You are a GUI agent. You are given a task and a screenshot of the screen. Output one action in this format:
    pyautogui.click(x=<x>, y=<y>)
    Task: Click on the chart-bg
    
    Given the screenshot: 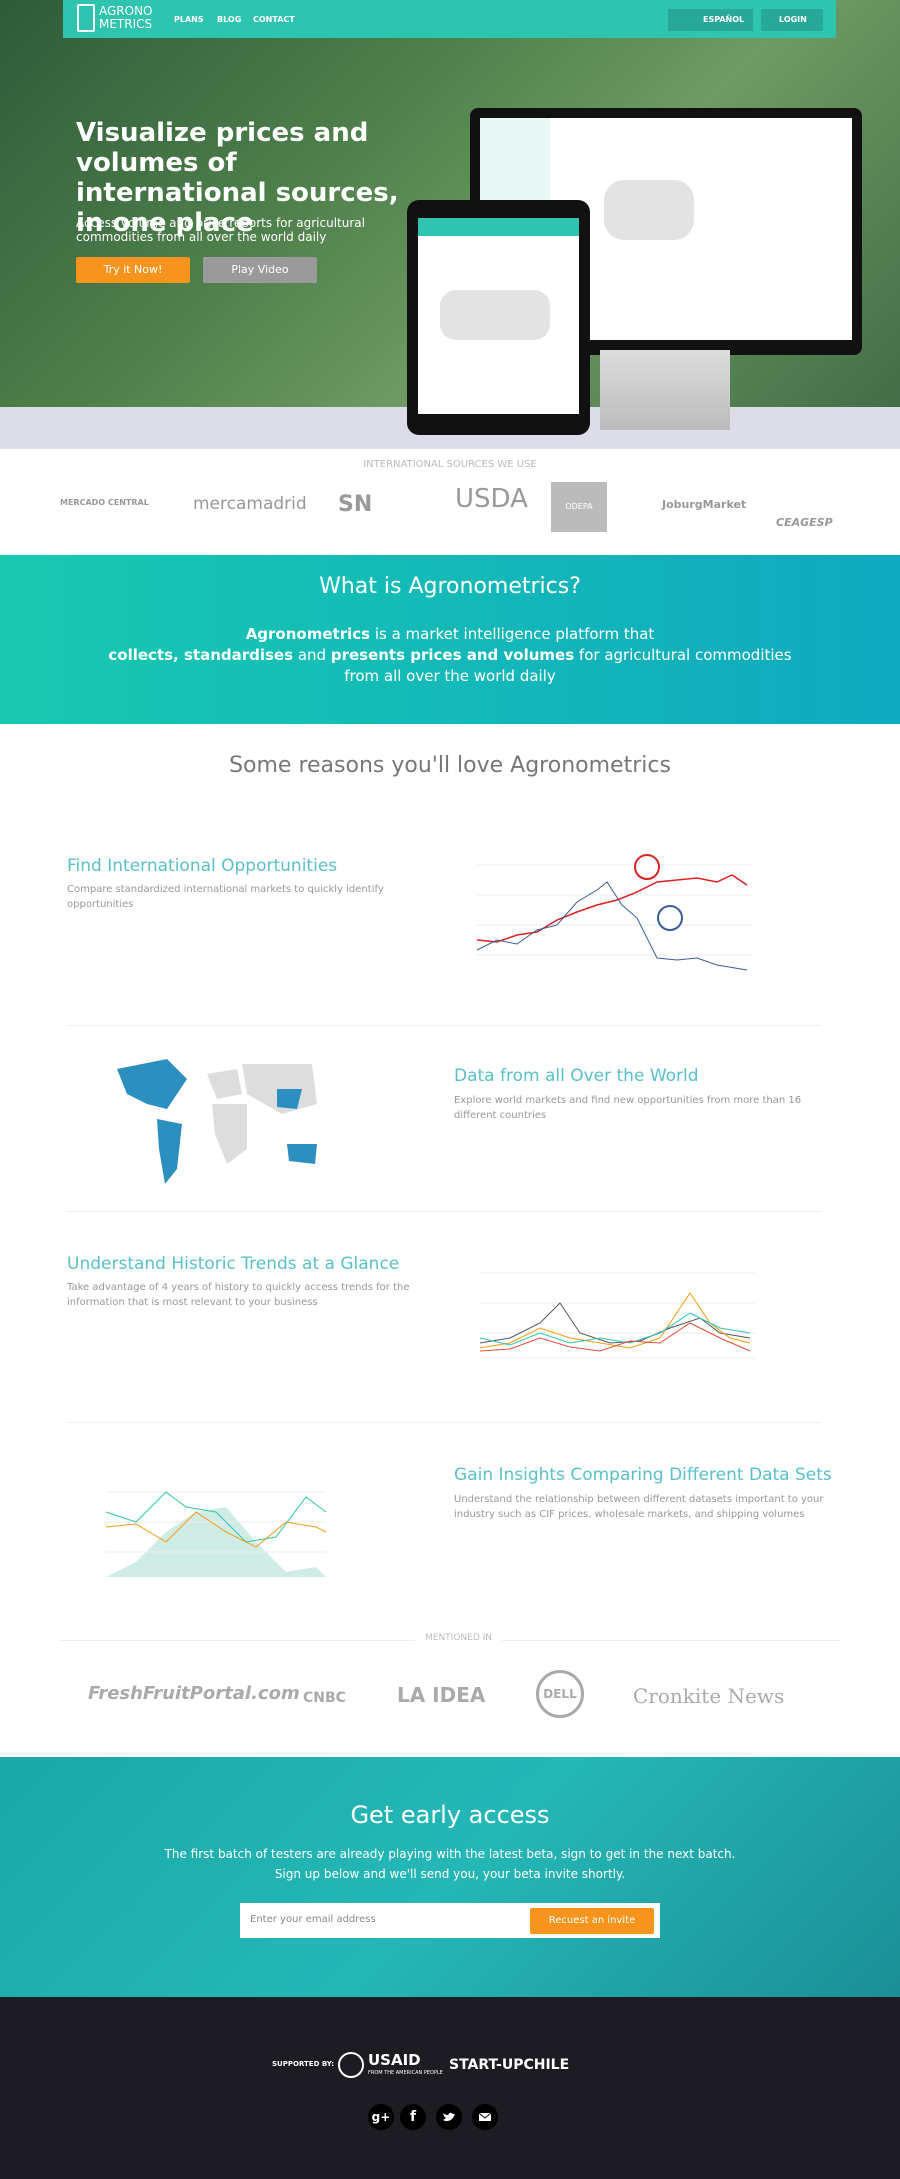 What is the action you would take?
    pyautogui.click(x=602, y=916)
    